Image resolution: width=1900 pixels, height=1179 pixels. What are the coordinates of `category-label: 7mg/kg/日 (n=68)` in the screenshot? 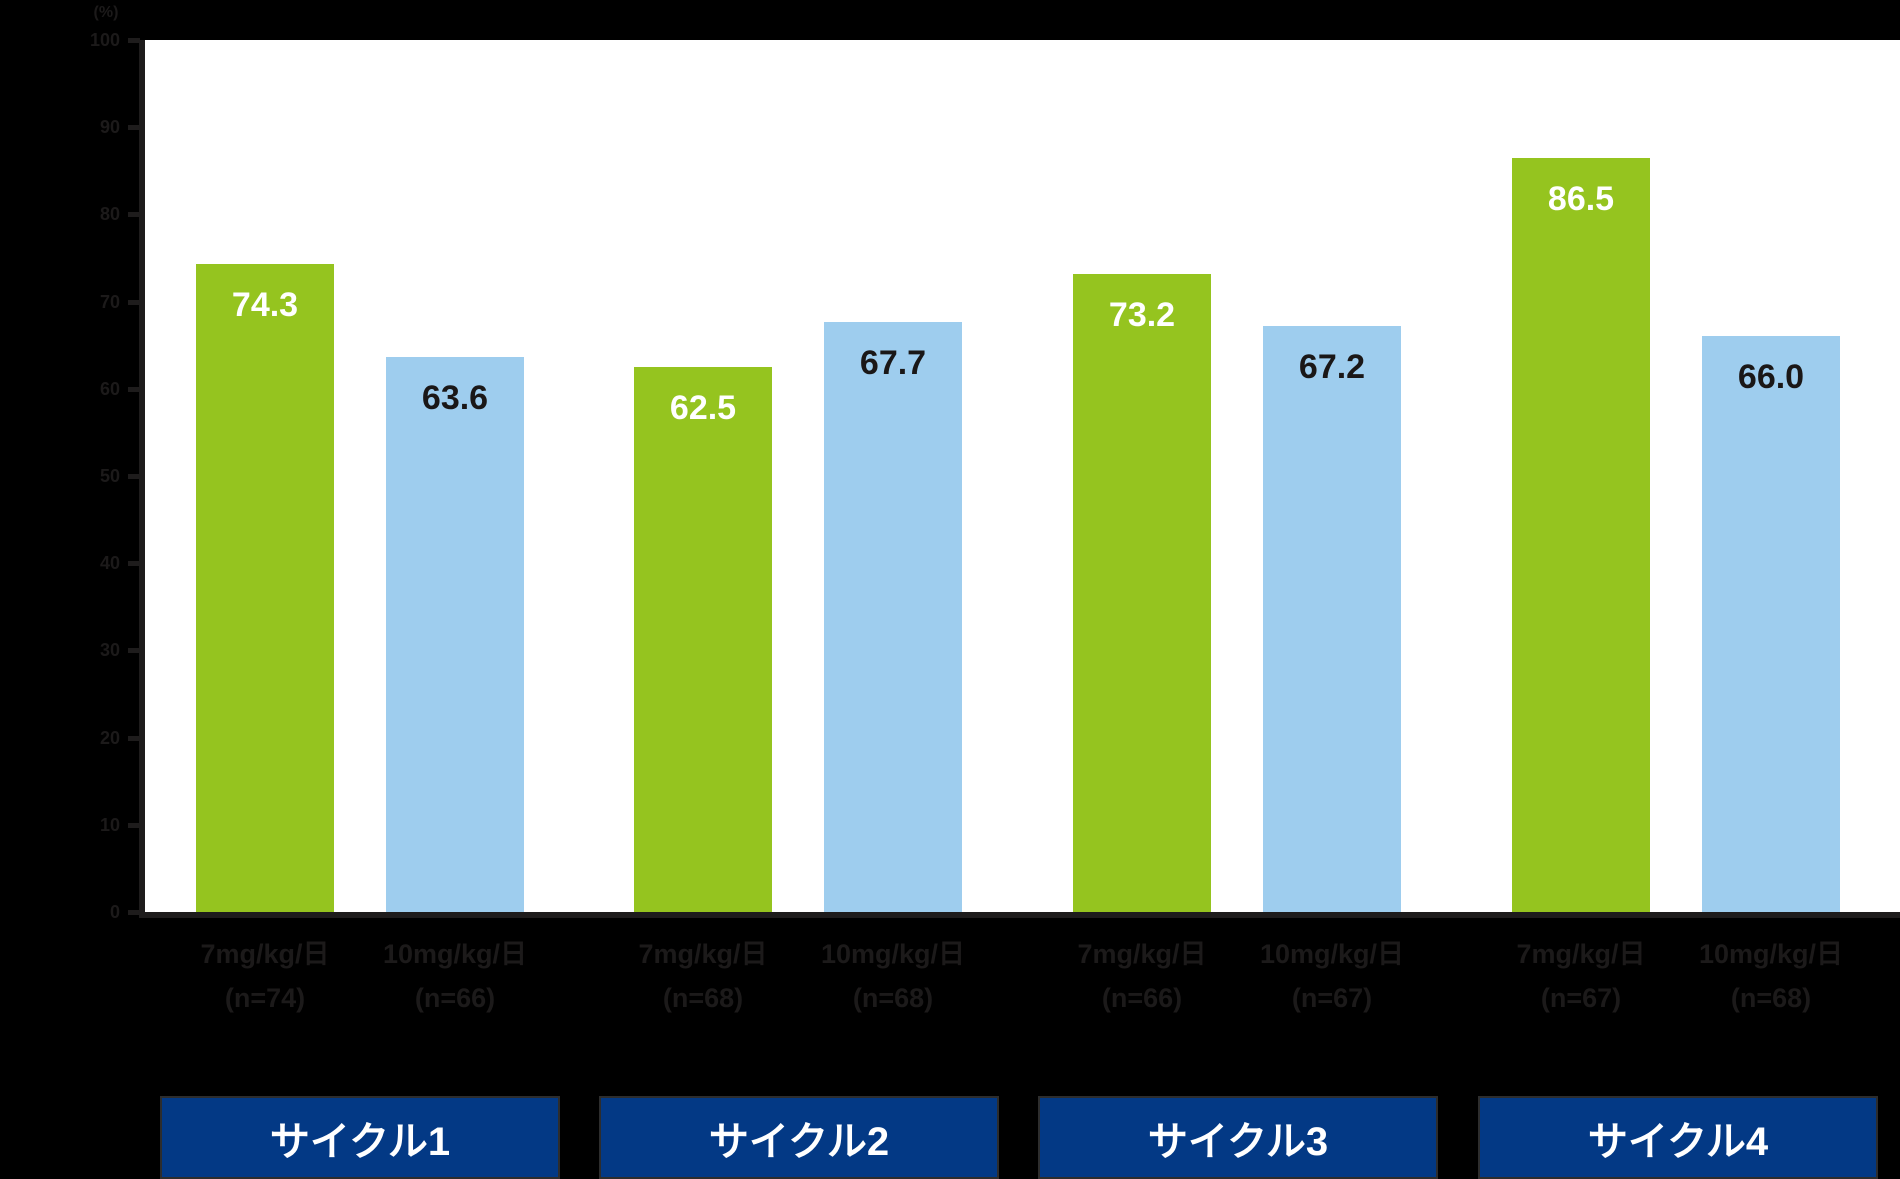 It's located at (703, 976).